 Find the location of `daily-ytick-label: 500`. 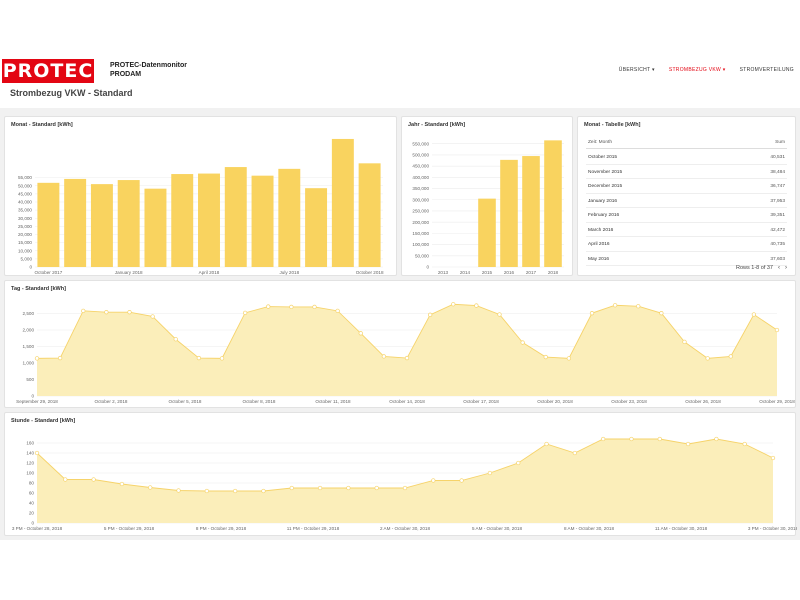

daily-ytick-label: 500 is located at coordinates (30, 379).